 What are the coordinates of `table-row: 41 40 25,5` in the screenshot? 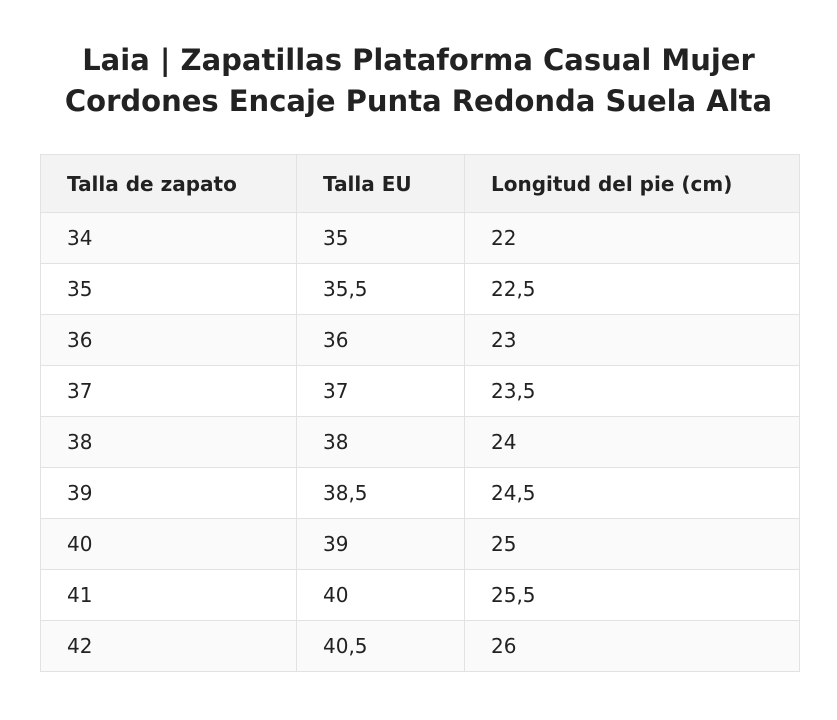 It's located at (420, 595).